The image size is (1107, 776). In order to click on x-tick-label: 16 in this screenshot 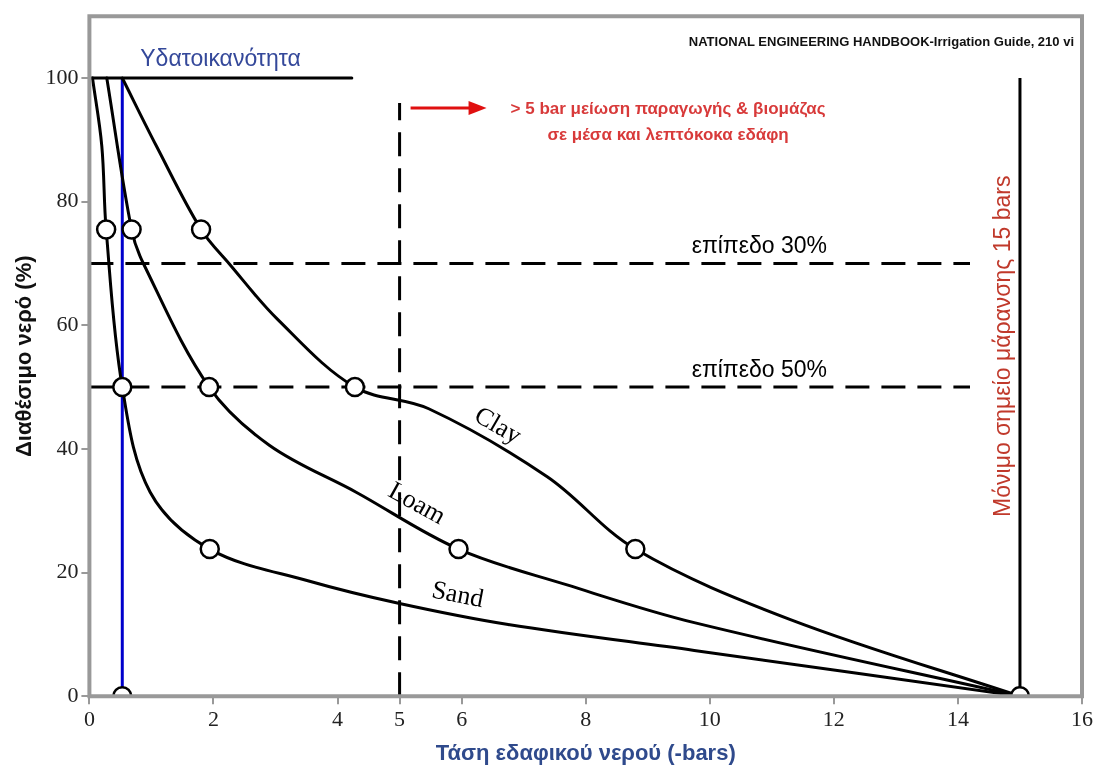, I will do `click(1082, 719)`.